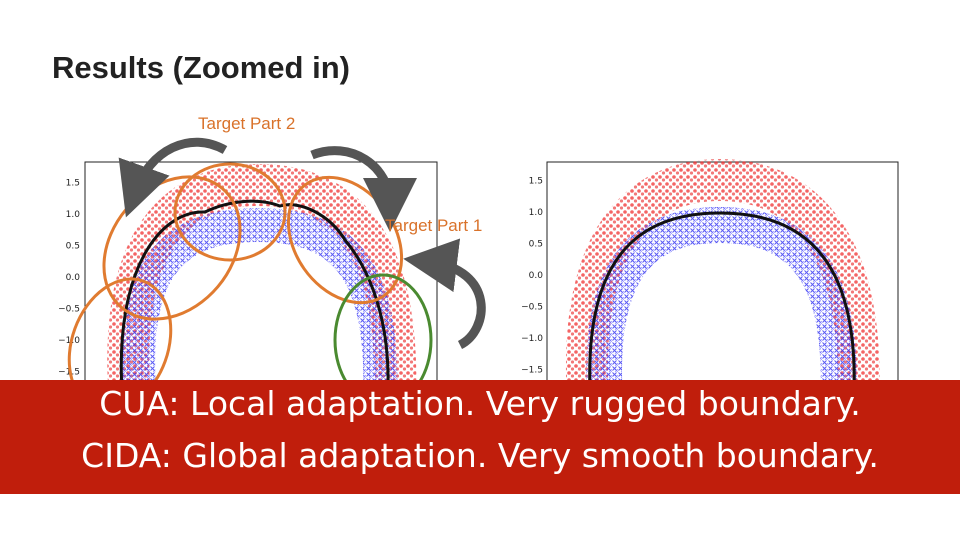 The image size is (960, 540). I want to click on y-tick-label: −1.5, so click(532, 371).